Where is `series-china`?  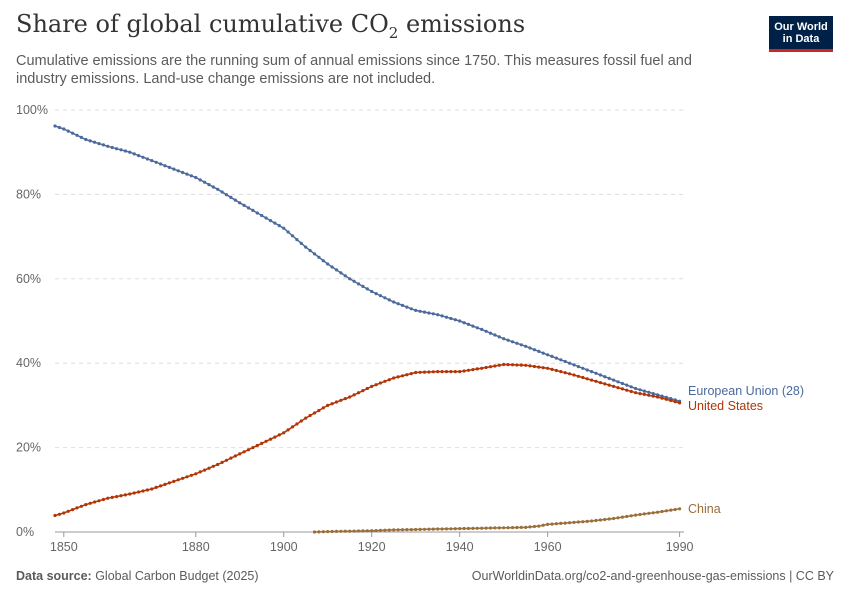 series-china is located at coordinates (497, 520).